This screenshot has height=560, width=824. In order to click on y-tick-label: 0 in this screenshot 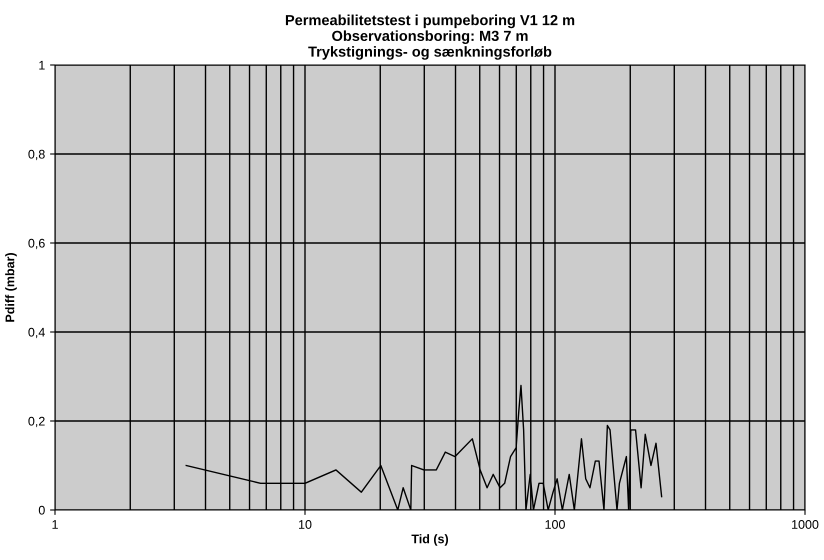, I will do `click(41, 510)`.